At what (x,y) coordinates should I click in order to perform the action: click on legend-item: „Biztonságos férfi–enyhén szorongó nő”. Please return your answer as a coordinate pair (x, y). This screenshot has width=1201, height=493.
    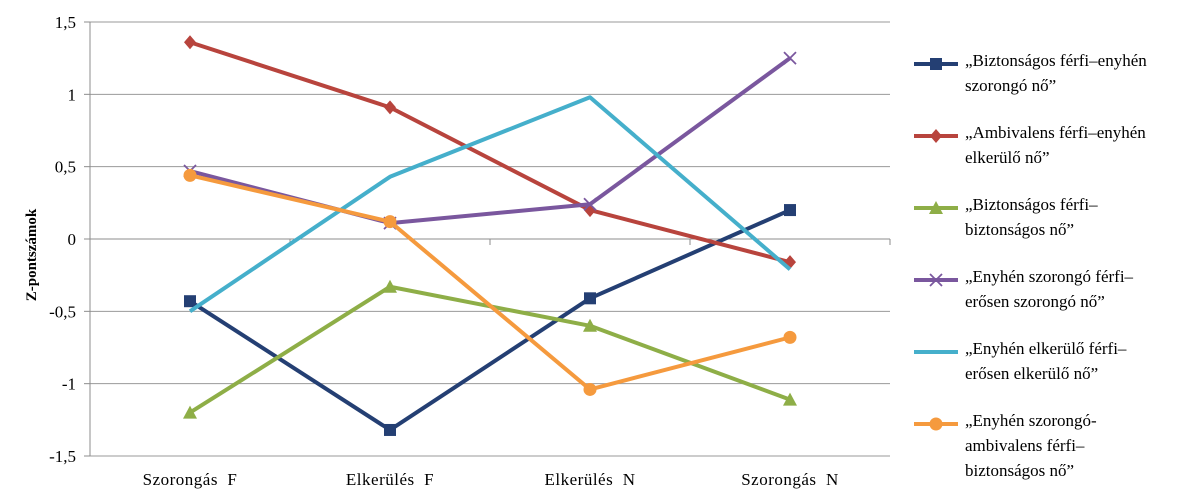
    Looking at the image, I should click on (1055, 84).